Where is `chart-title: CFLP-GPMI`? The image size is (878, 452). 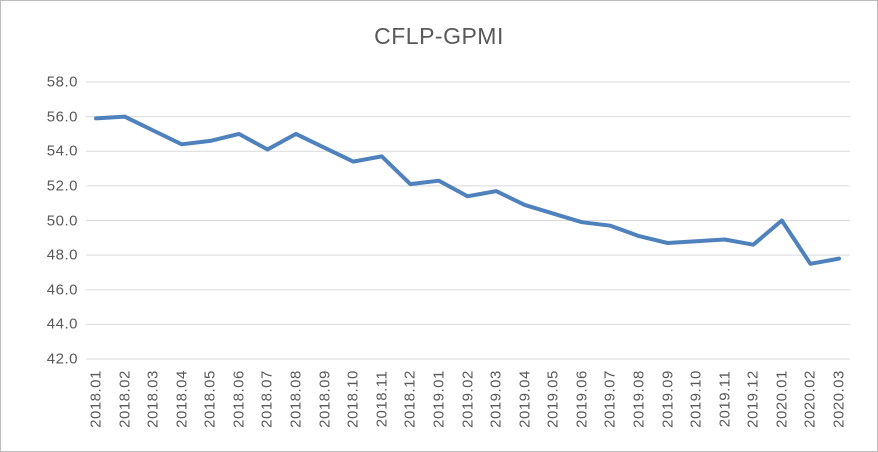 chart-title: CFLP-GPMI is located at coordinates (439, 36).